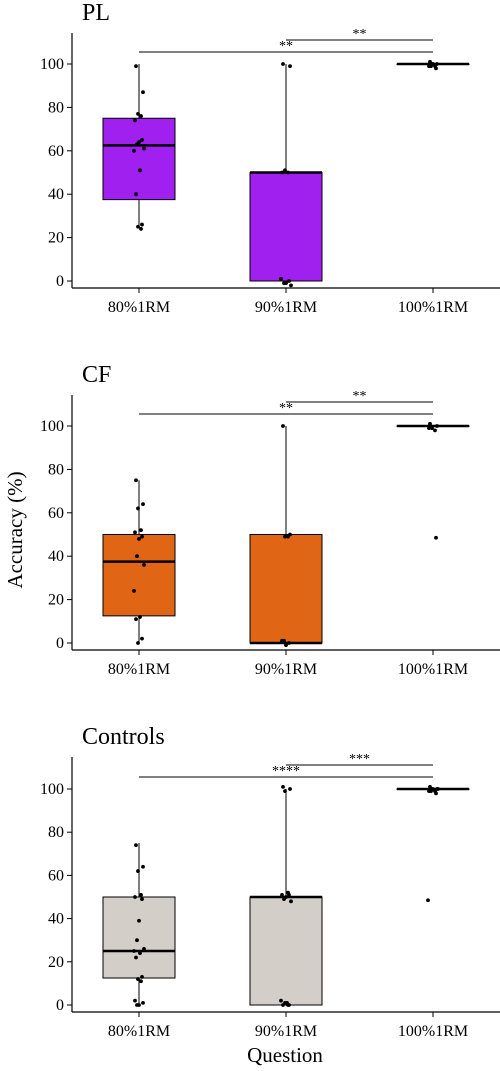  I want to click on box-80-1RM, so click(139, 561).